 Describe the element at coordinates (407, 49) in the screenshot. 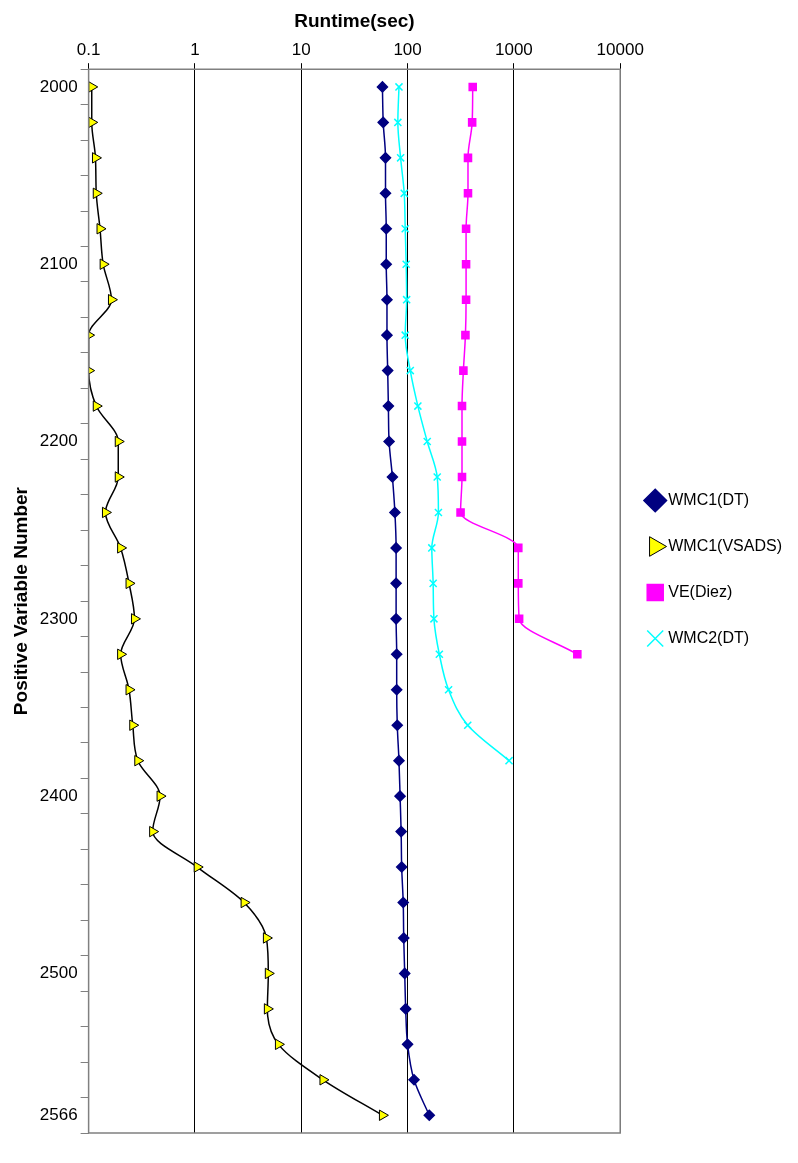

I see `x-tick-label: 100` at that location.